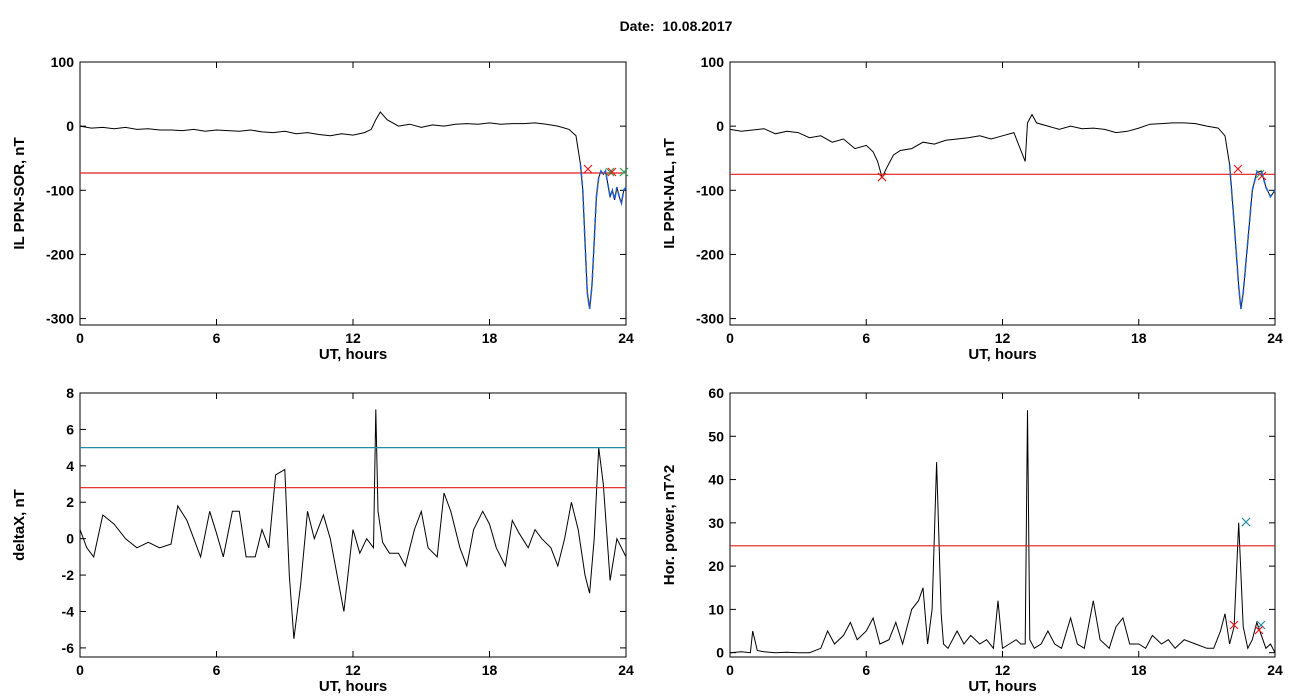 This screenshot has height=700, width=1300. I want to click on y-tick-label: 60, so click(716, 393).